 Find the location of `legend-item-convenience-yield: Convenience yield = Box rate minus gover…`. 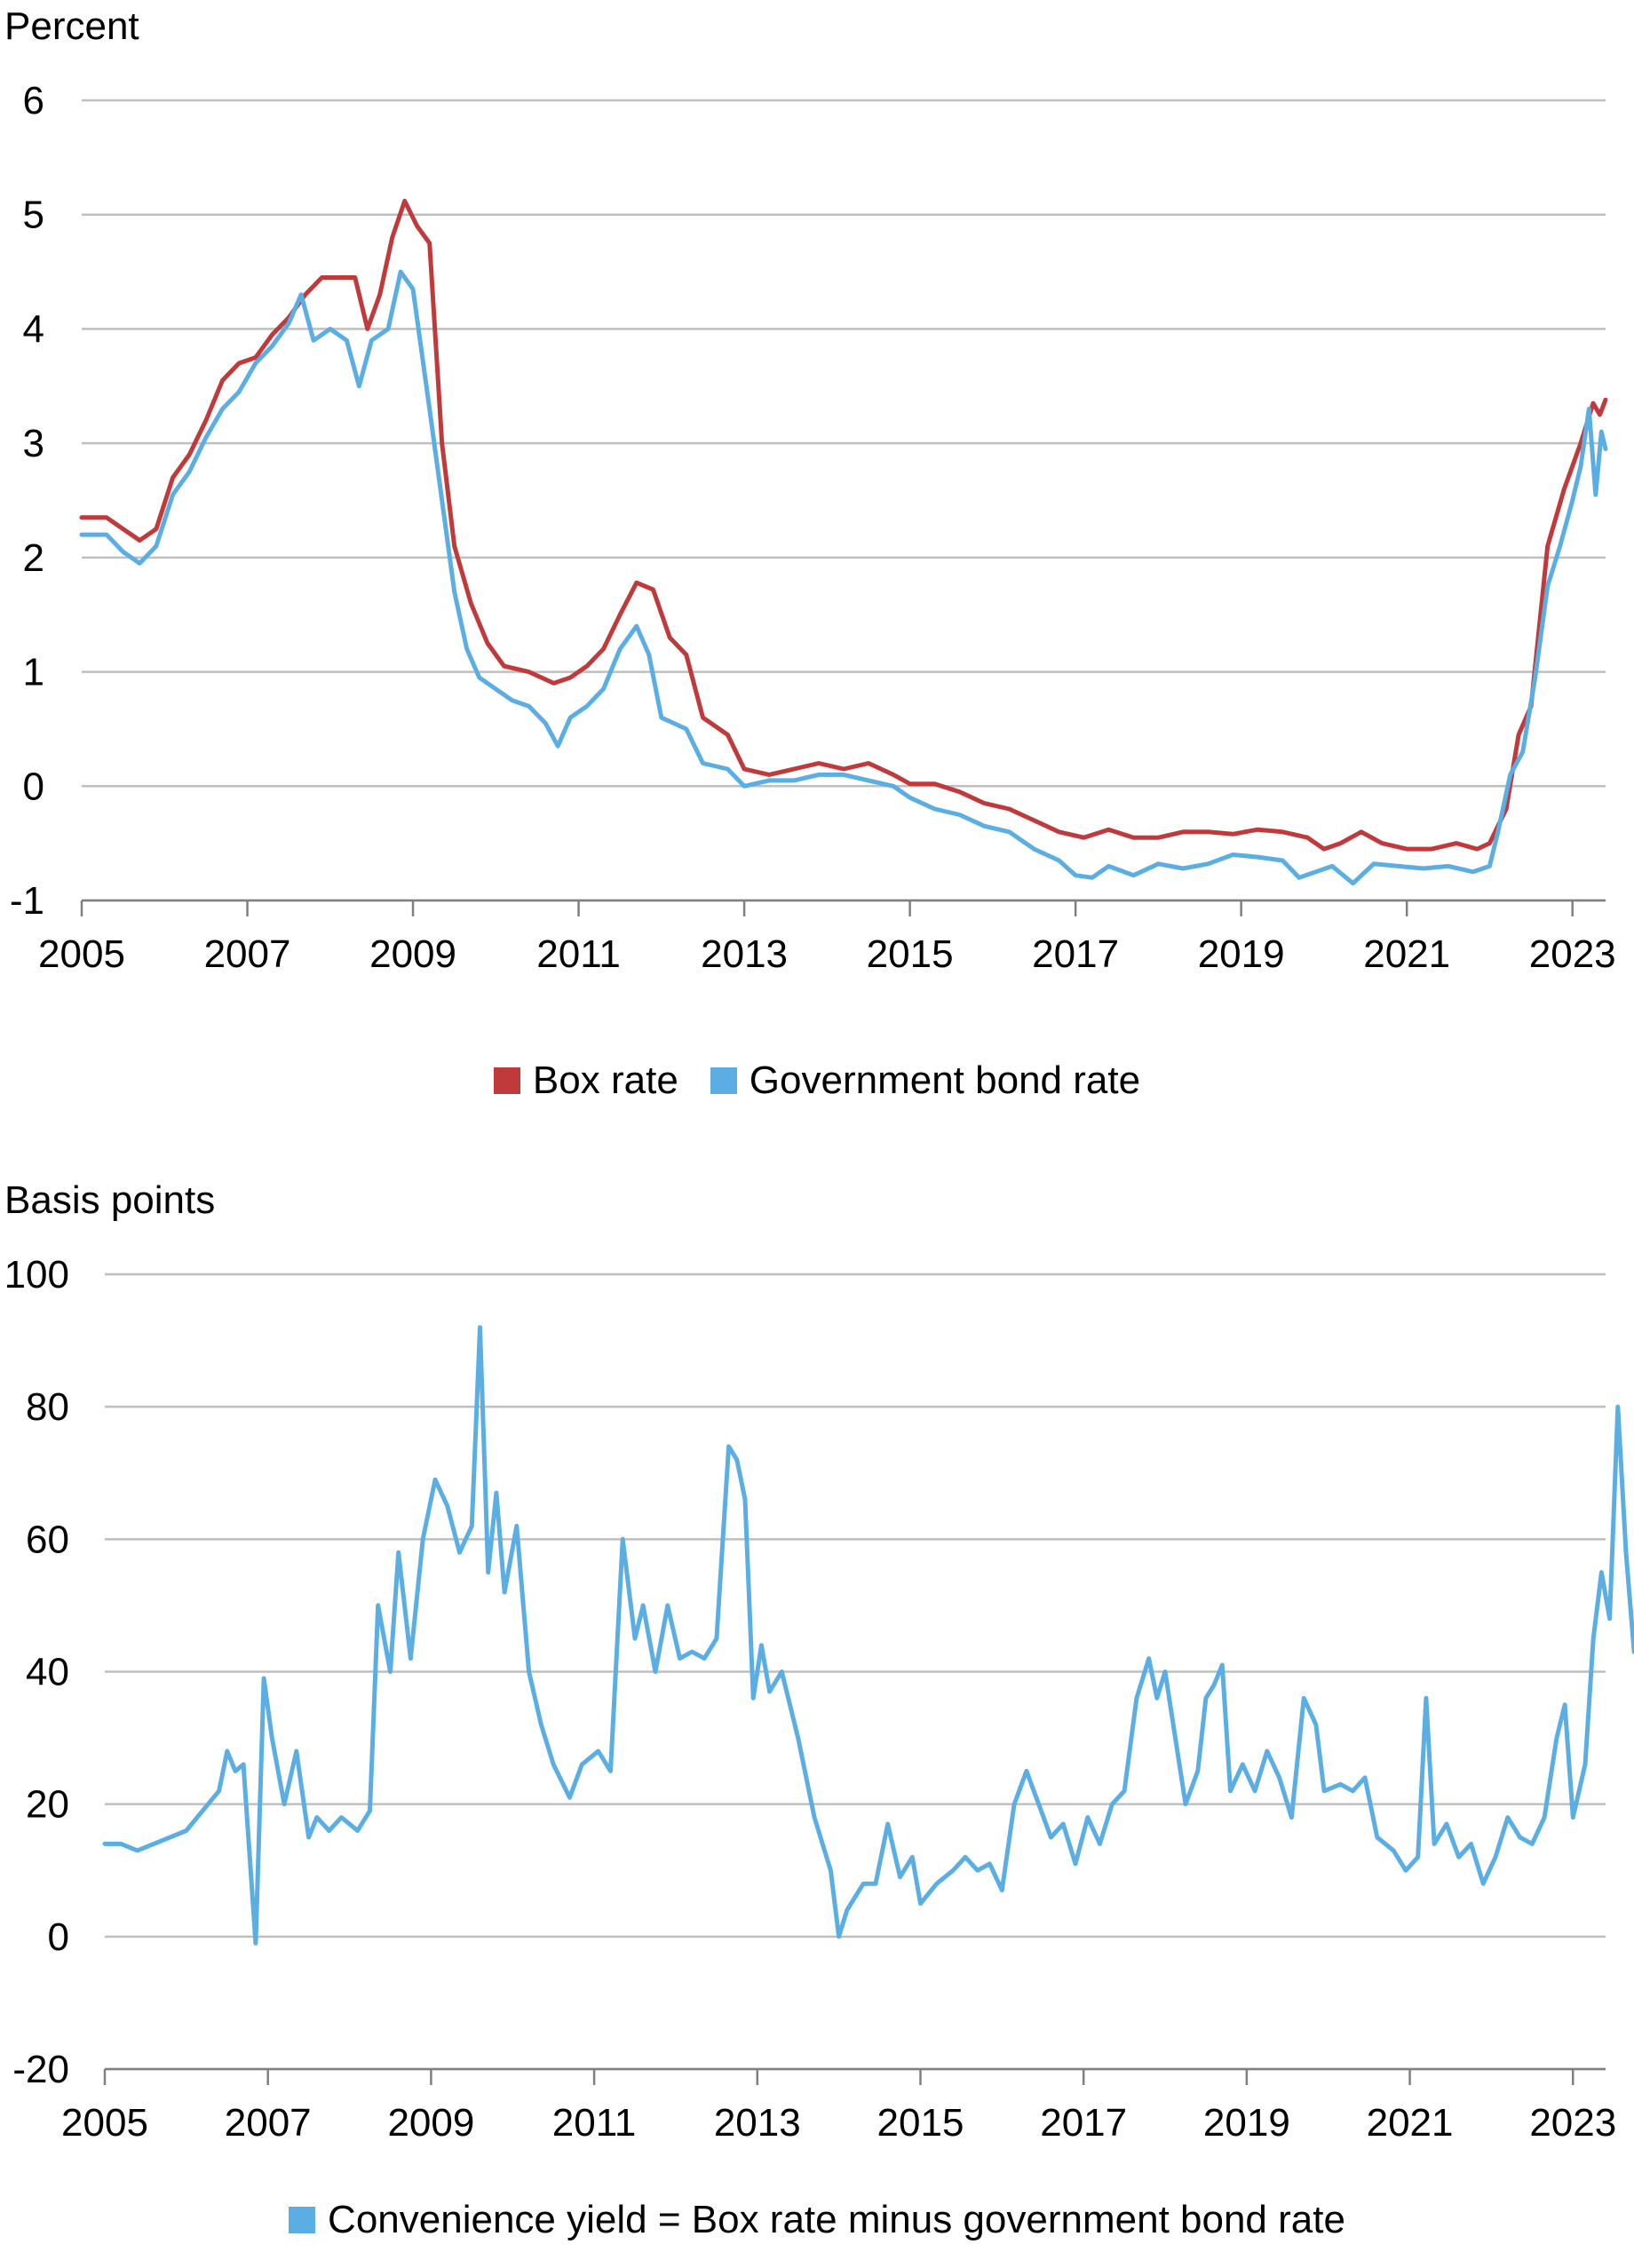

legend-item-convenience-yield: Convenience yield = Box rate minus gover… is located at coordinates (817, 2220).